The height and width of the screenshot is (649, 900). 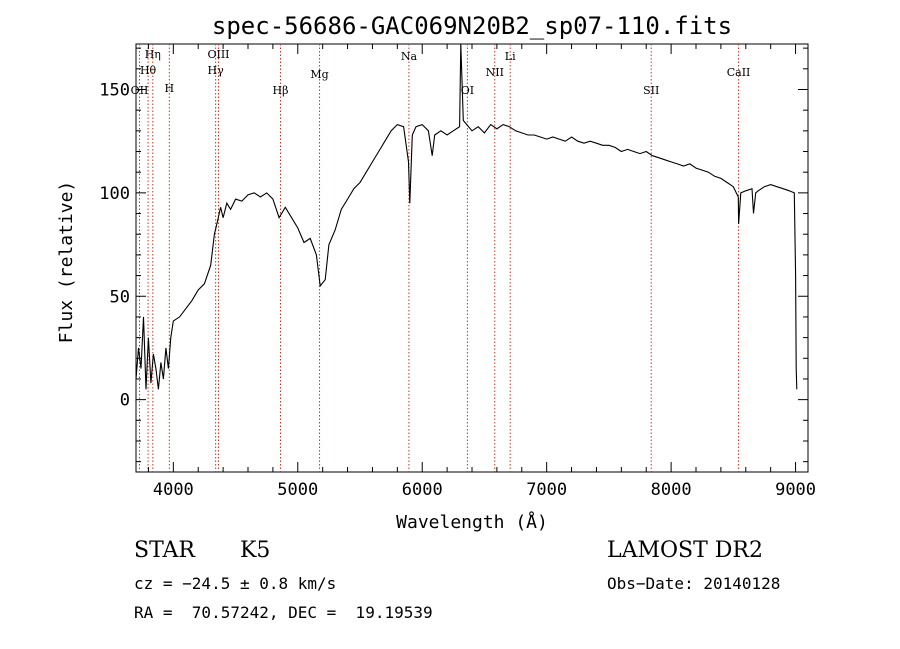 I want to click on x-tick-label: 4000, so click(x=173, y=490).